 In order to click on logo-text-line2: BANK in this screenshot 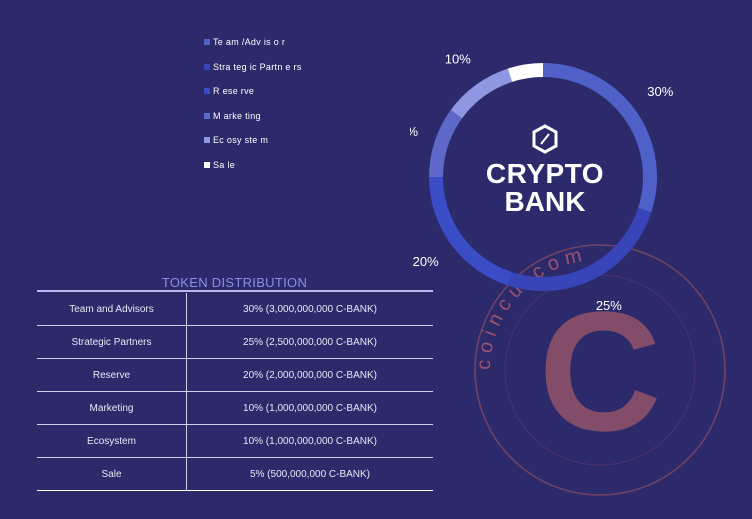, I will do `click(545, 201)`.